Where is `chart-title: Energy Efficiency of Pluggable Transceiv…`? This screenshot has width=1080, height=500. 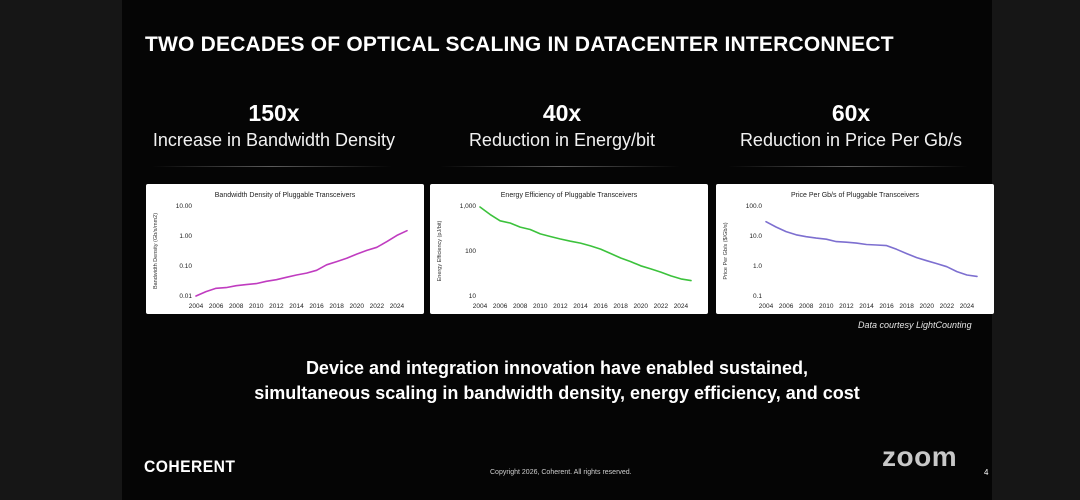 chart-title: Energy Efficiency of Pluggable Transceiv… is located at coordinates (569, 195).